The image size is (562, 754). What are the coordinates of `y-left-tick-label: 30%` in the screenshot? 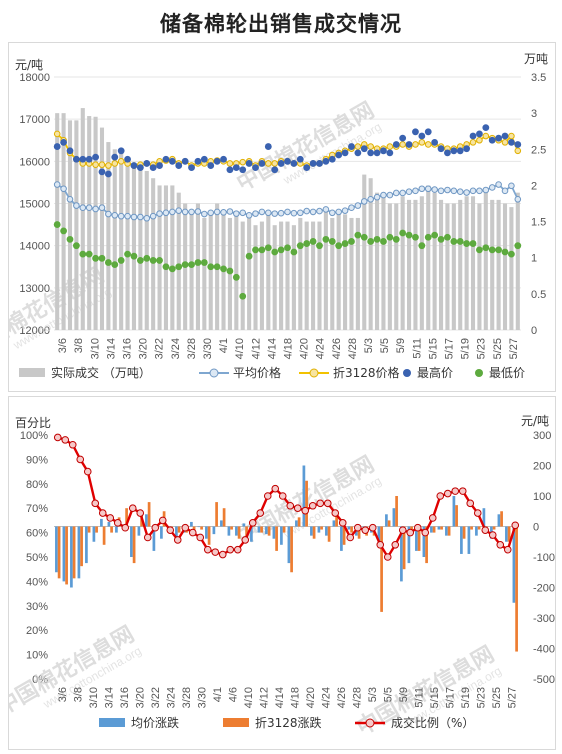 It's located at (37, 607).